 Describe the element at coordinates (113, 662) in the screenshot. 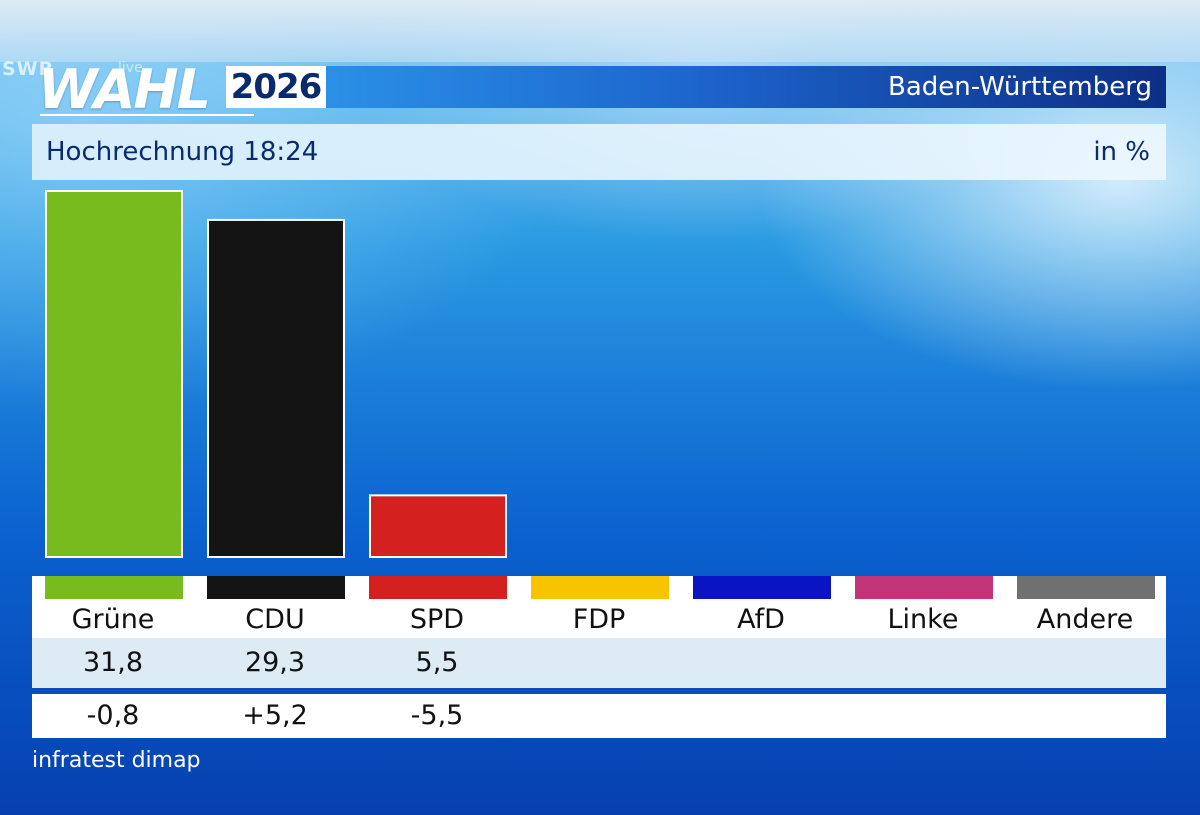

I see `value-label-grüne: 31,8` at that location.